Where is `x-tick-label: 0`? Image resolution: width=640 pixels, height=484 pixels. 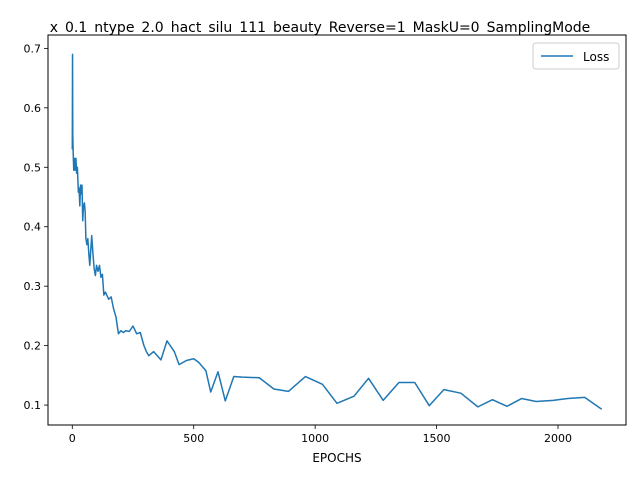
x-tick-label: 0 is located at coordinates (72, 438).